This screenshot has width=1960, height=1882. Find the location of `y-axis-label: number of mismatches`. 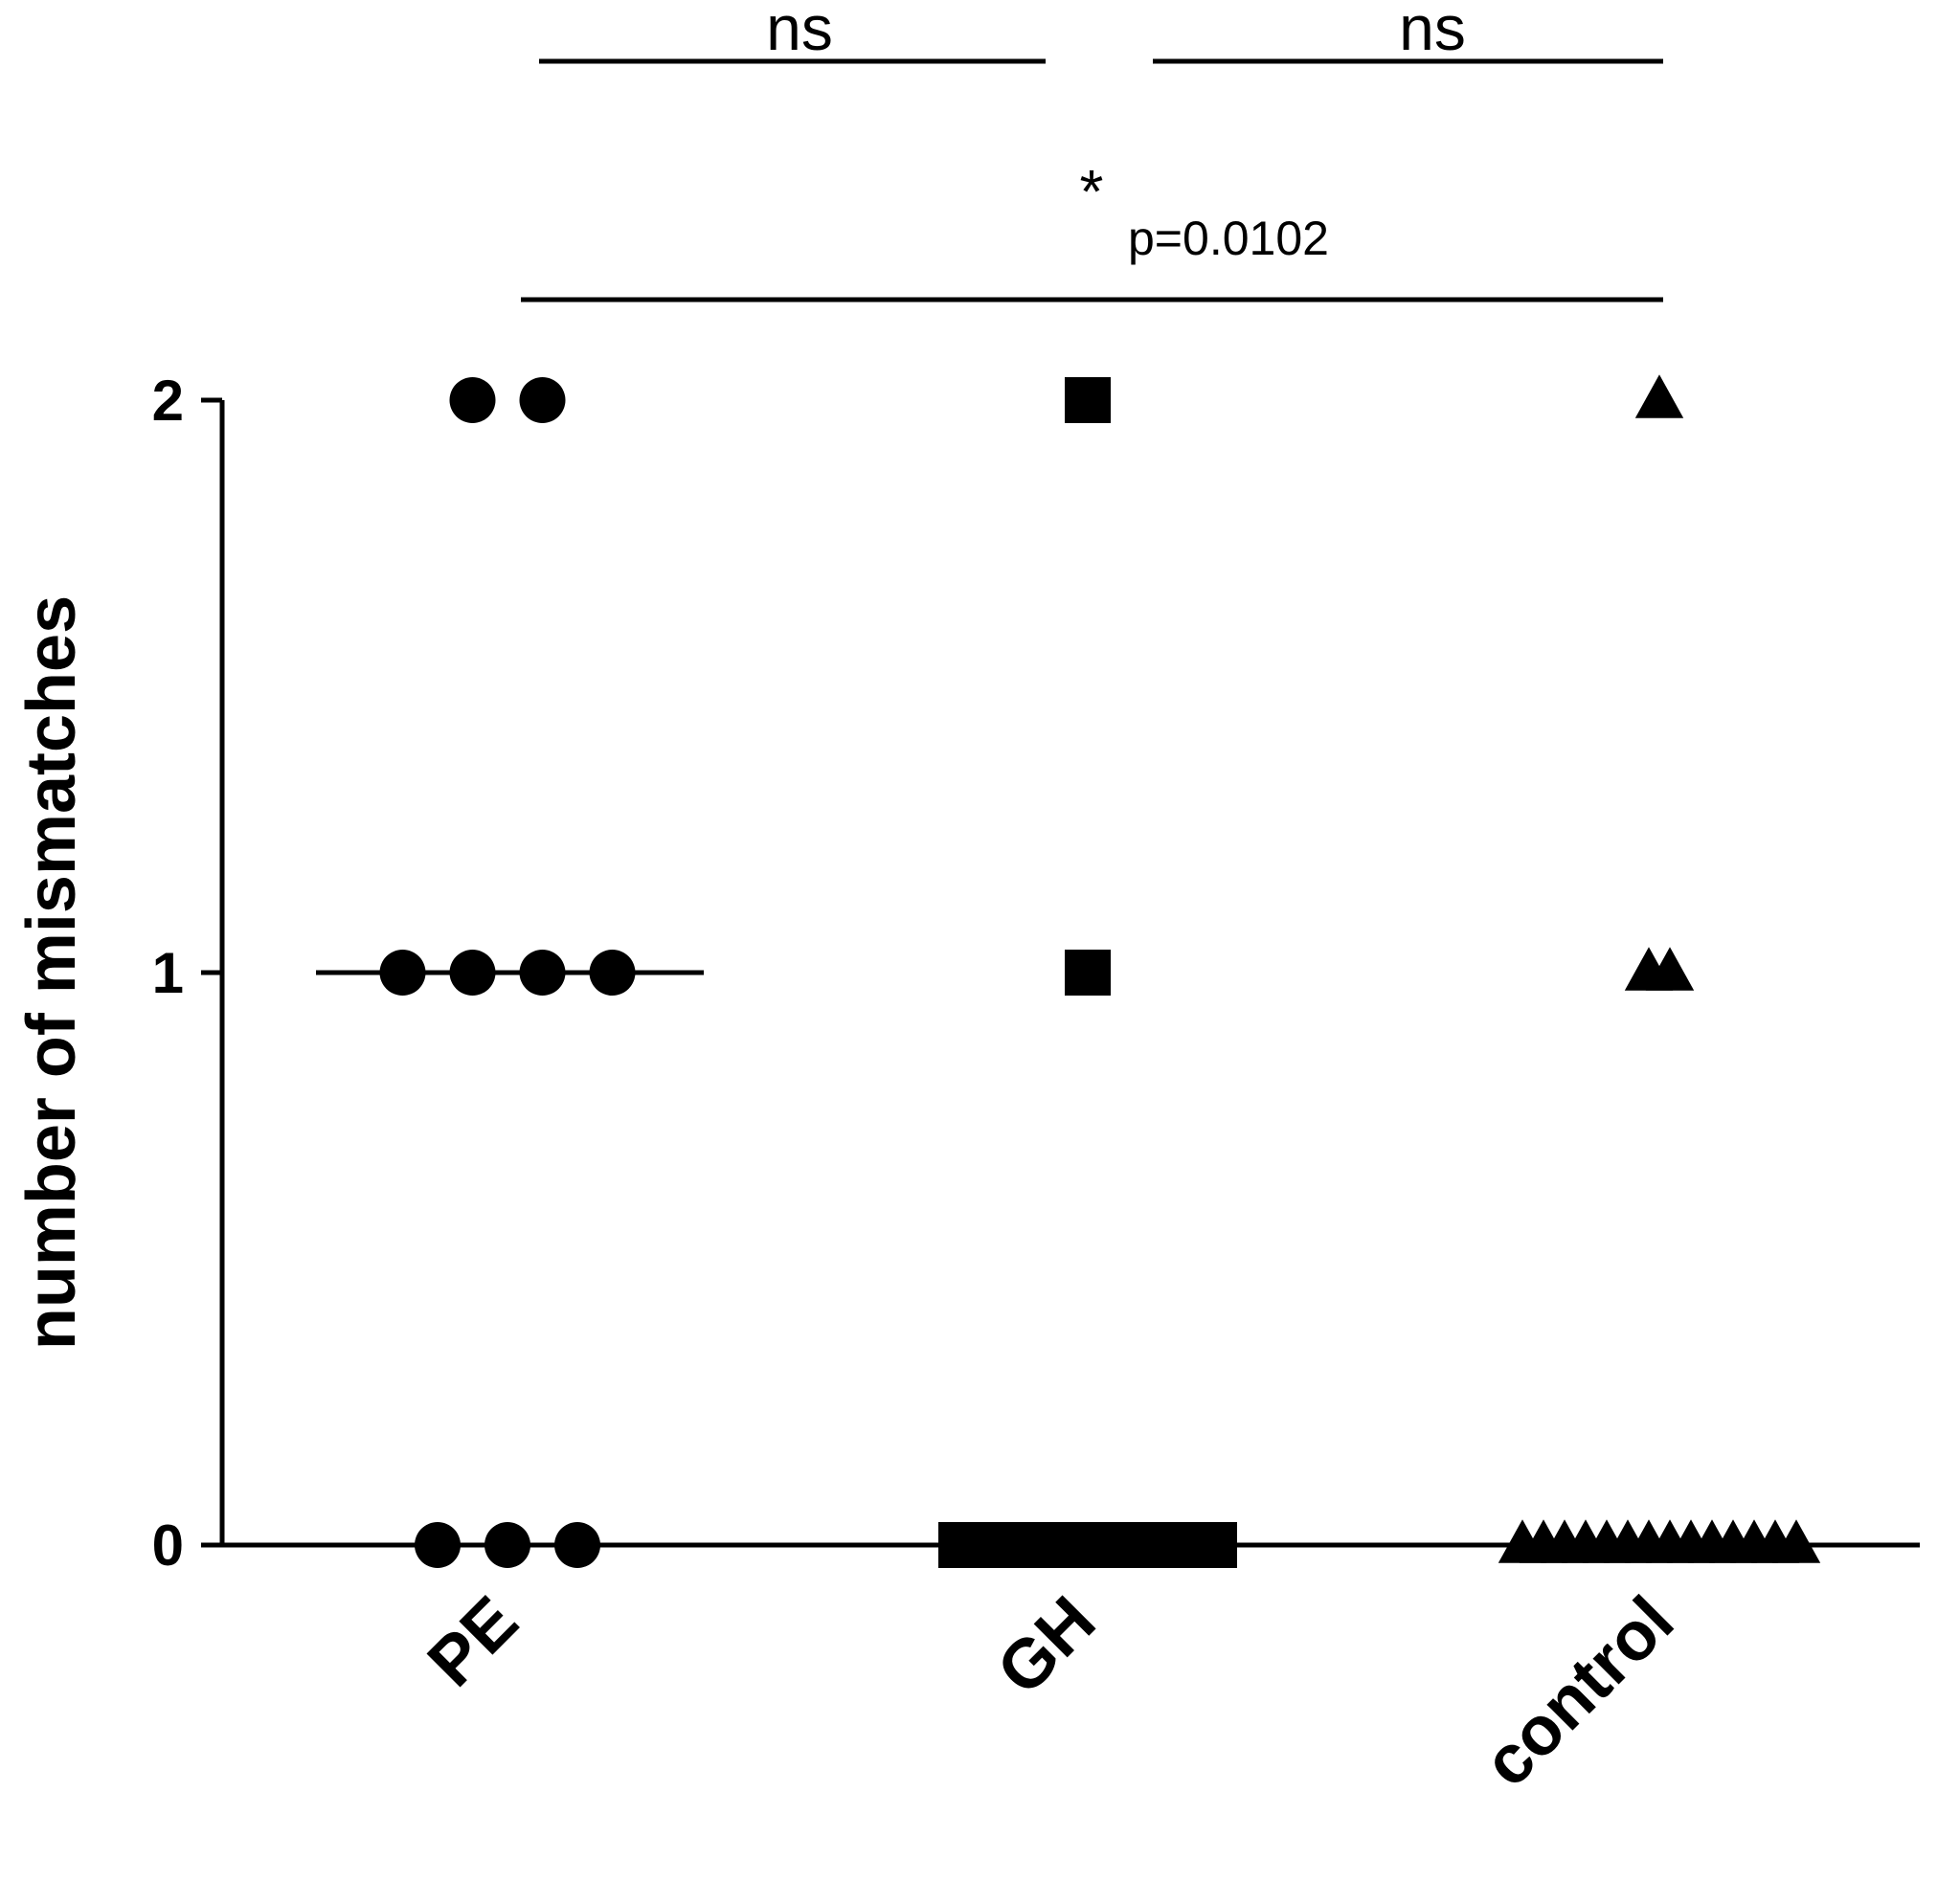

y-axis-label: number of mismatches is located at coordinates (51, 972).